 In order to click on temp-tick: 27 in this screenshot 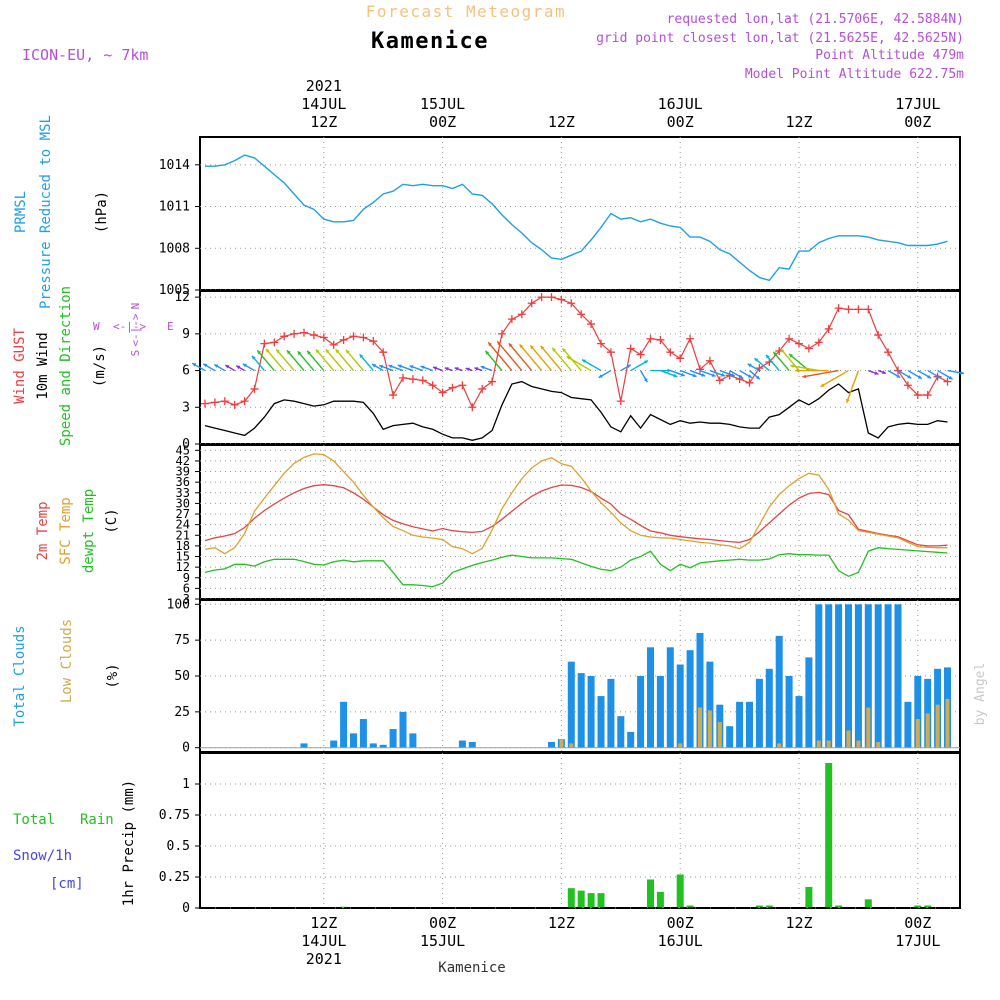, I will do `click(183, 514)`.